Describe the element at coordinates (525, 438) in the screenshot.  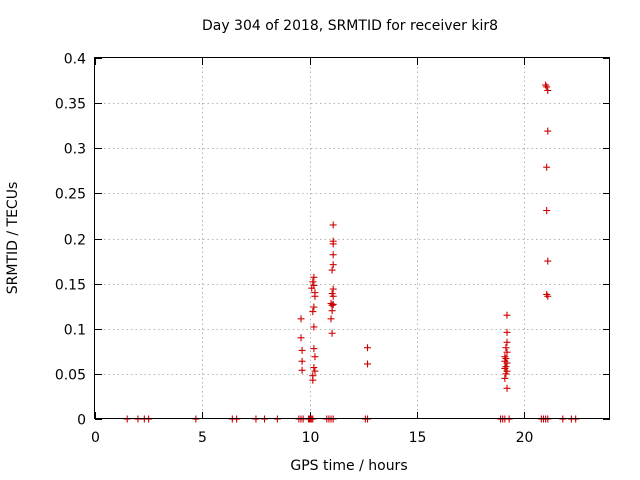
I see `x-tick-label: 20` at that location.